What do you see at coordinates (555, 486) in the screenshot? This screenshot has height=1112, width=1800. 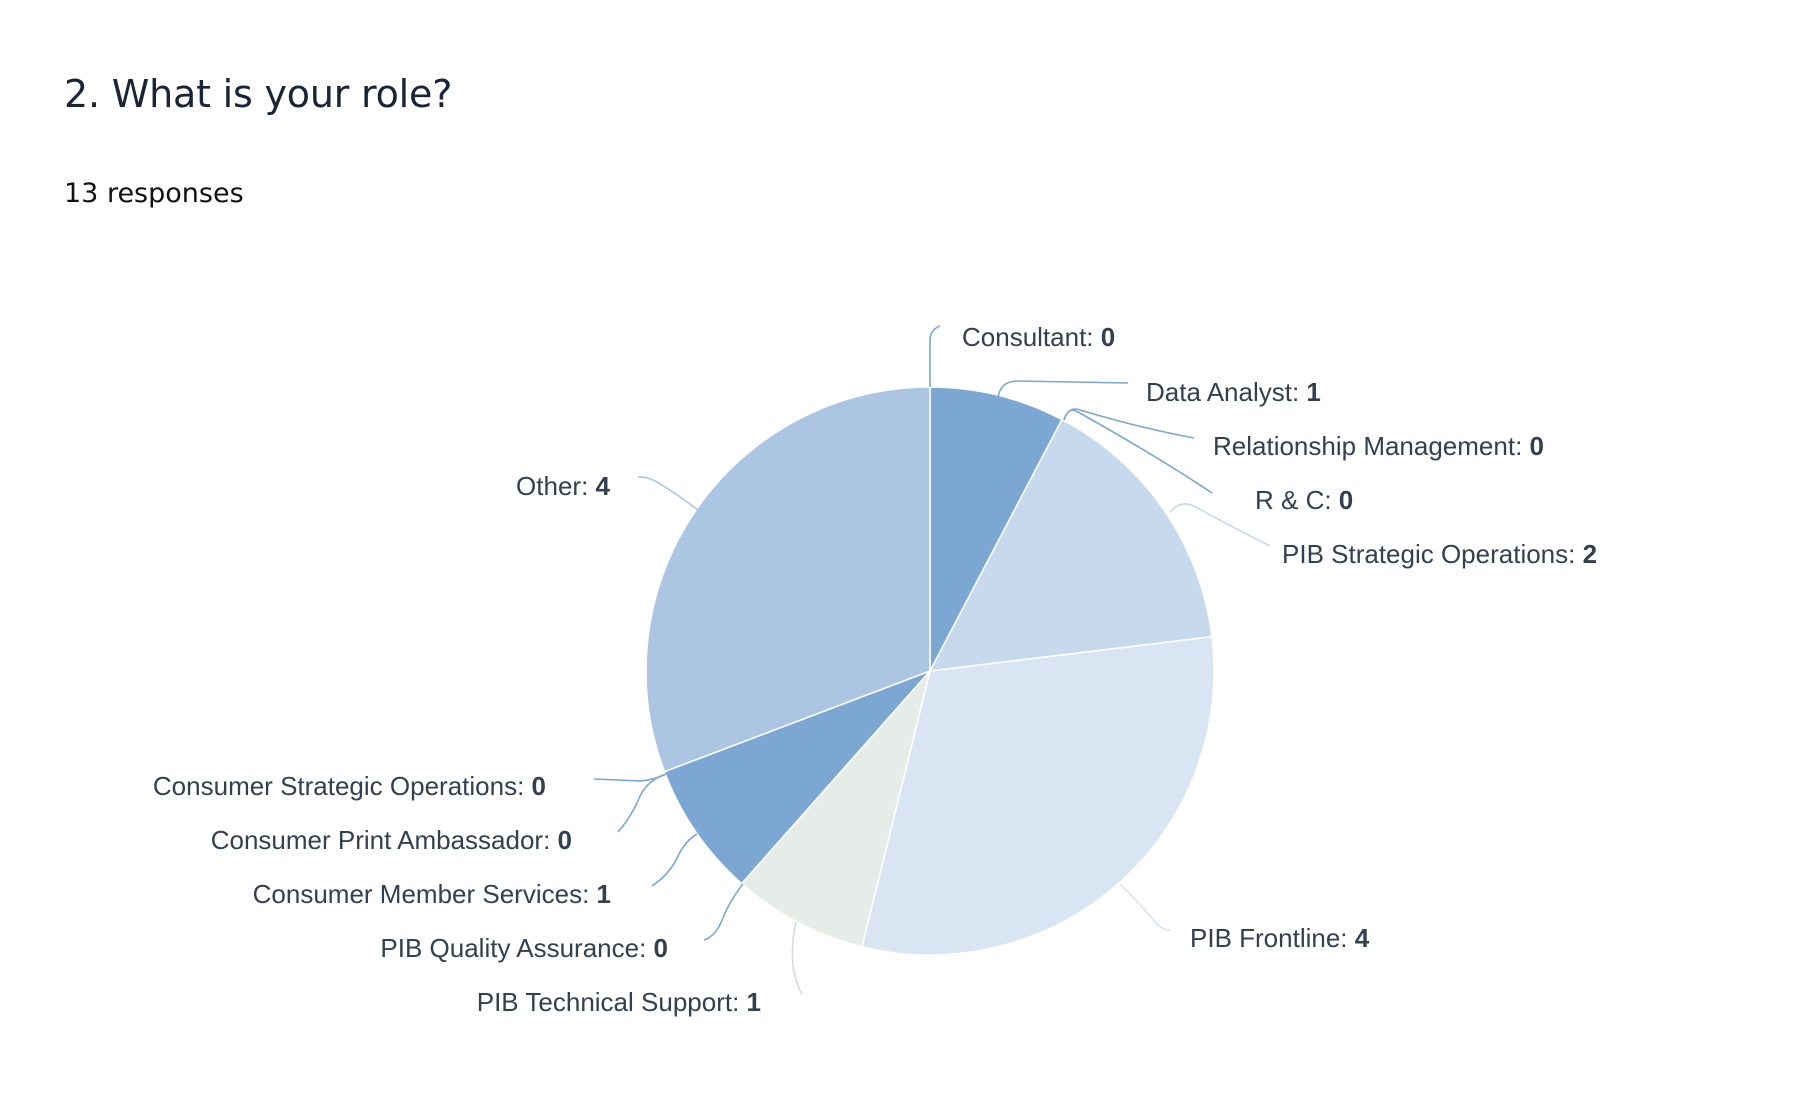 I see `data-label-name: Other:` at bounding box center [555, 486].